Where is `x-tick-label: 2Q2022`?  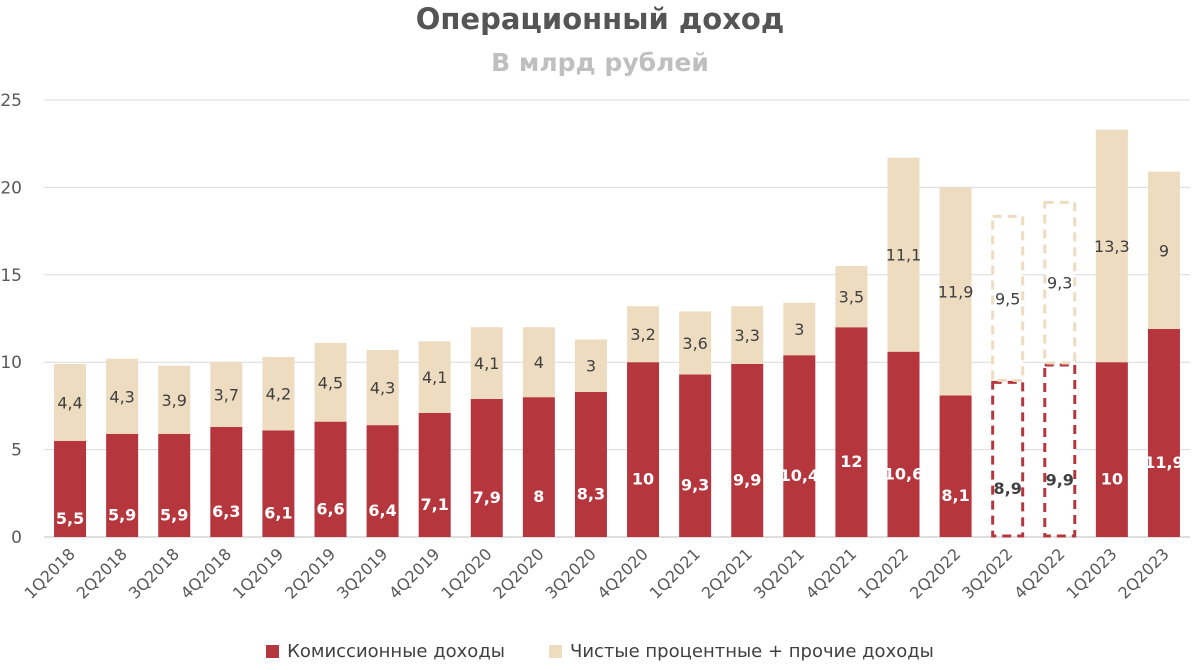
x-tick-label: 2Q2022 is located at coordinates (935, 573).